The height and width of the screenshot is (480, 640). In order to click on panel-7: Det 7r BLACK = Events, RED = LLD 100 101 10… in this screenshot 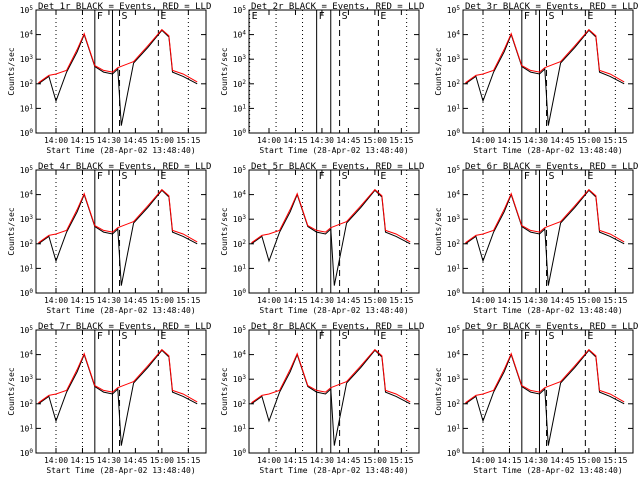, I will do `click(109, 398)`.